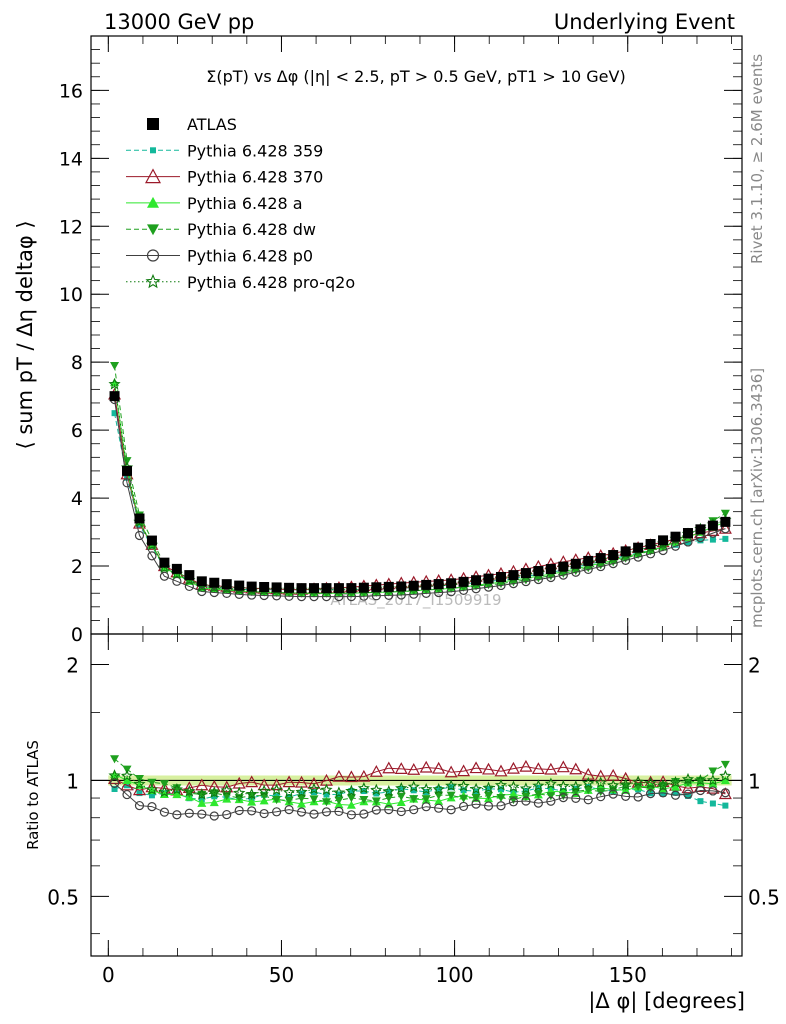 The height and width of the screenshot is (1024, 786). What do you see at coordinates (754, 781) in the screenshot?
I see `ratio-ytick-label-right: 1` at bounding box center [754, 781].